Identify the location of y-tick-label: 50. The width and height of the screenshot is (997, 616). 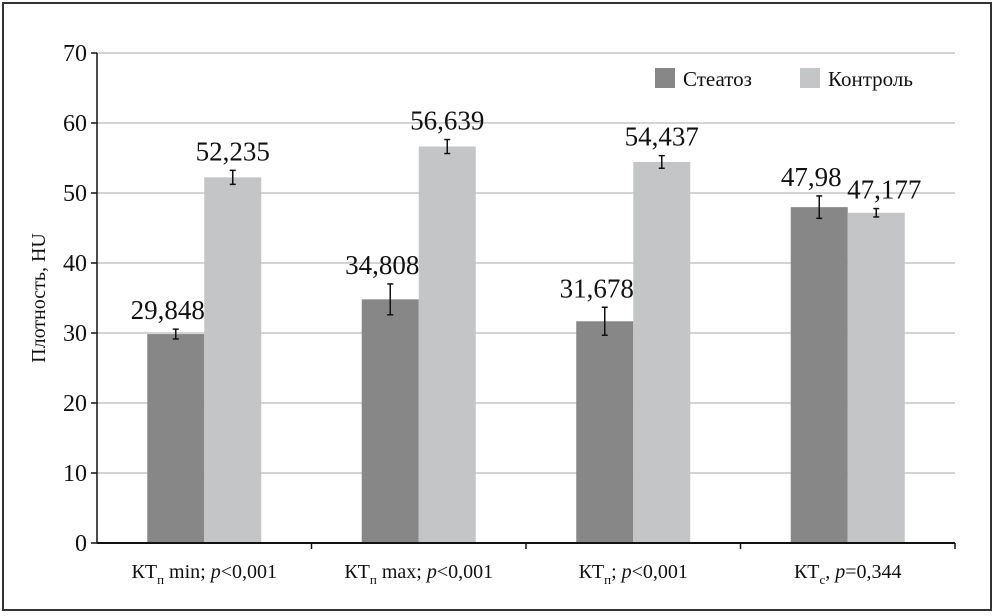
(75, 194).